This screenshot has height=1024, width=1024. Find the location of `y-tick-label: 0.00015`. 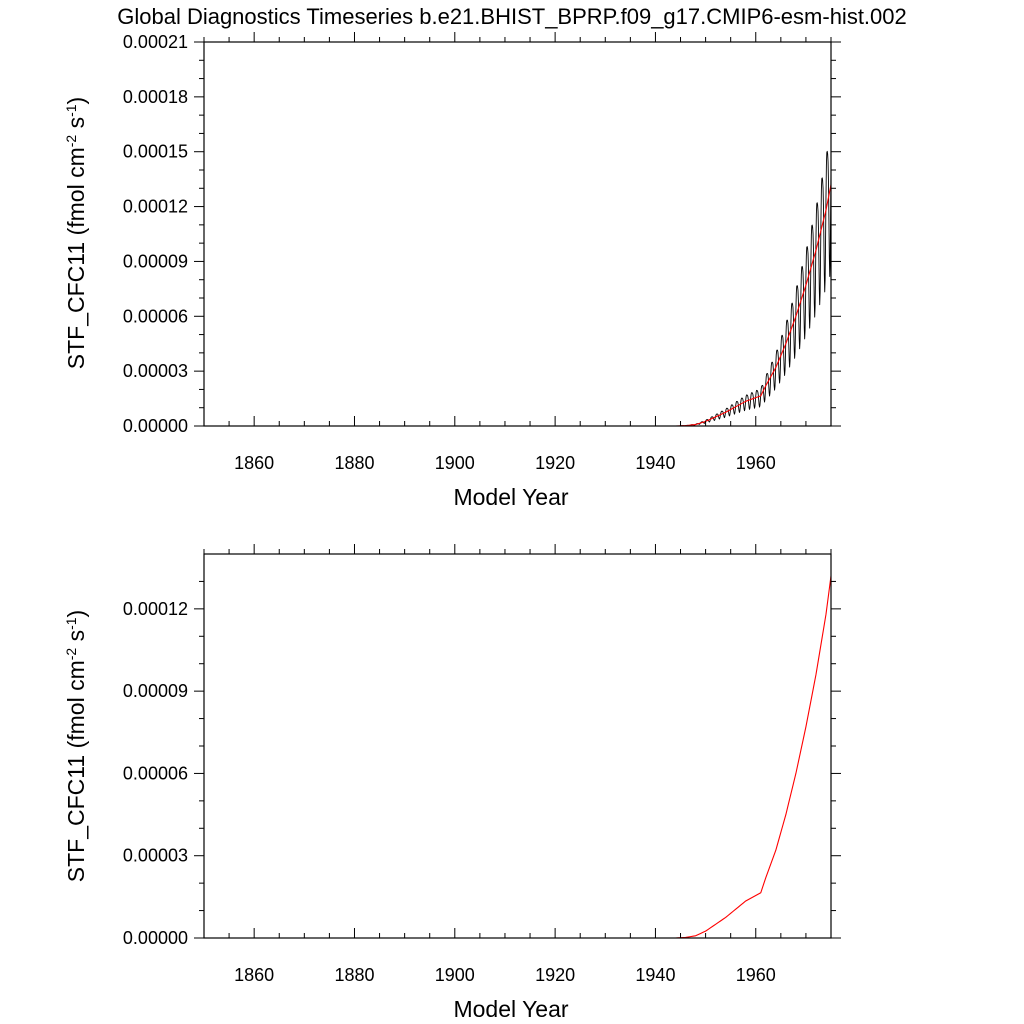

y-tick-label: 0.00015 is located at coordinates (155, 152).